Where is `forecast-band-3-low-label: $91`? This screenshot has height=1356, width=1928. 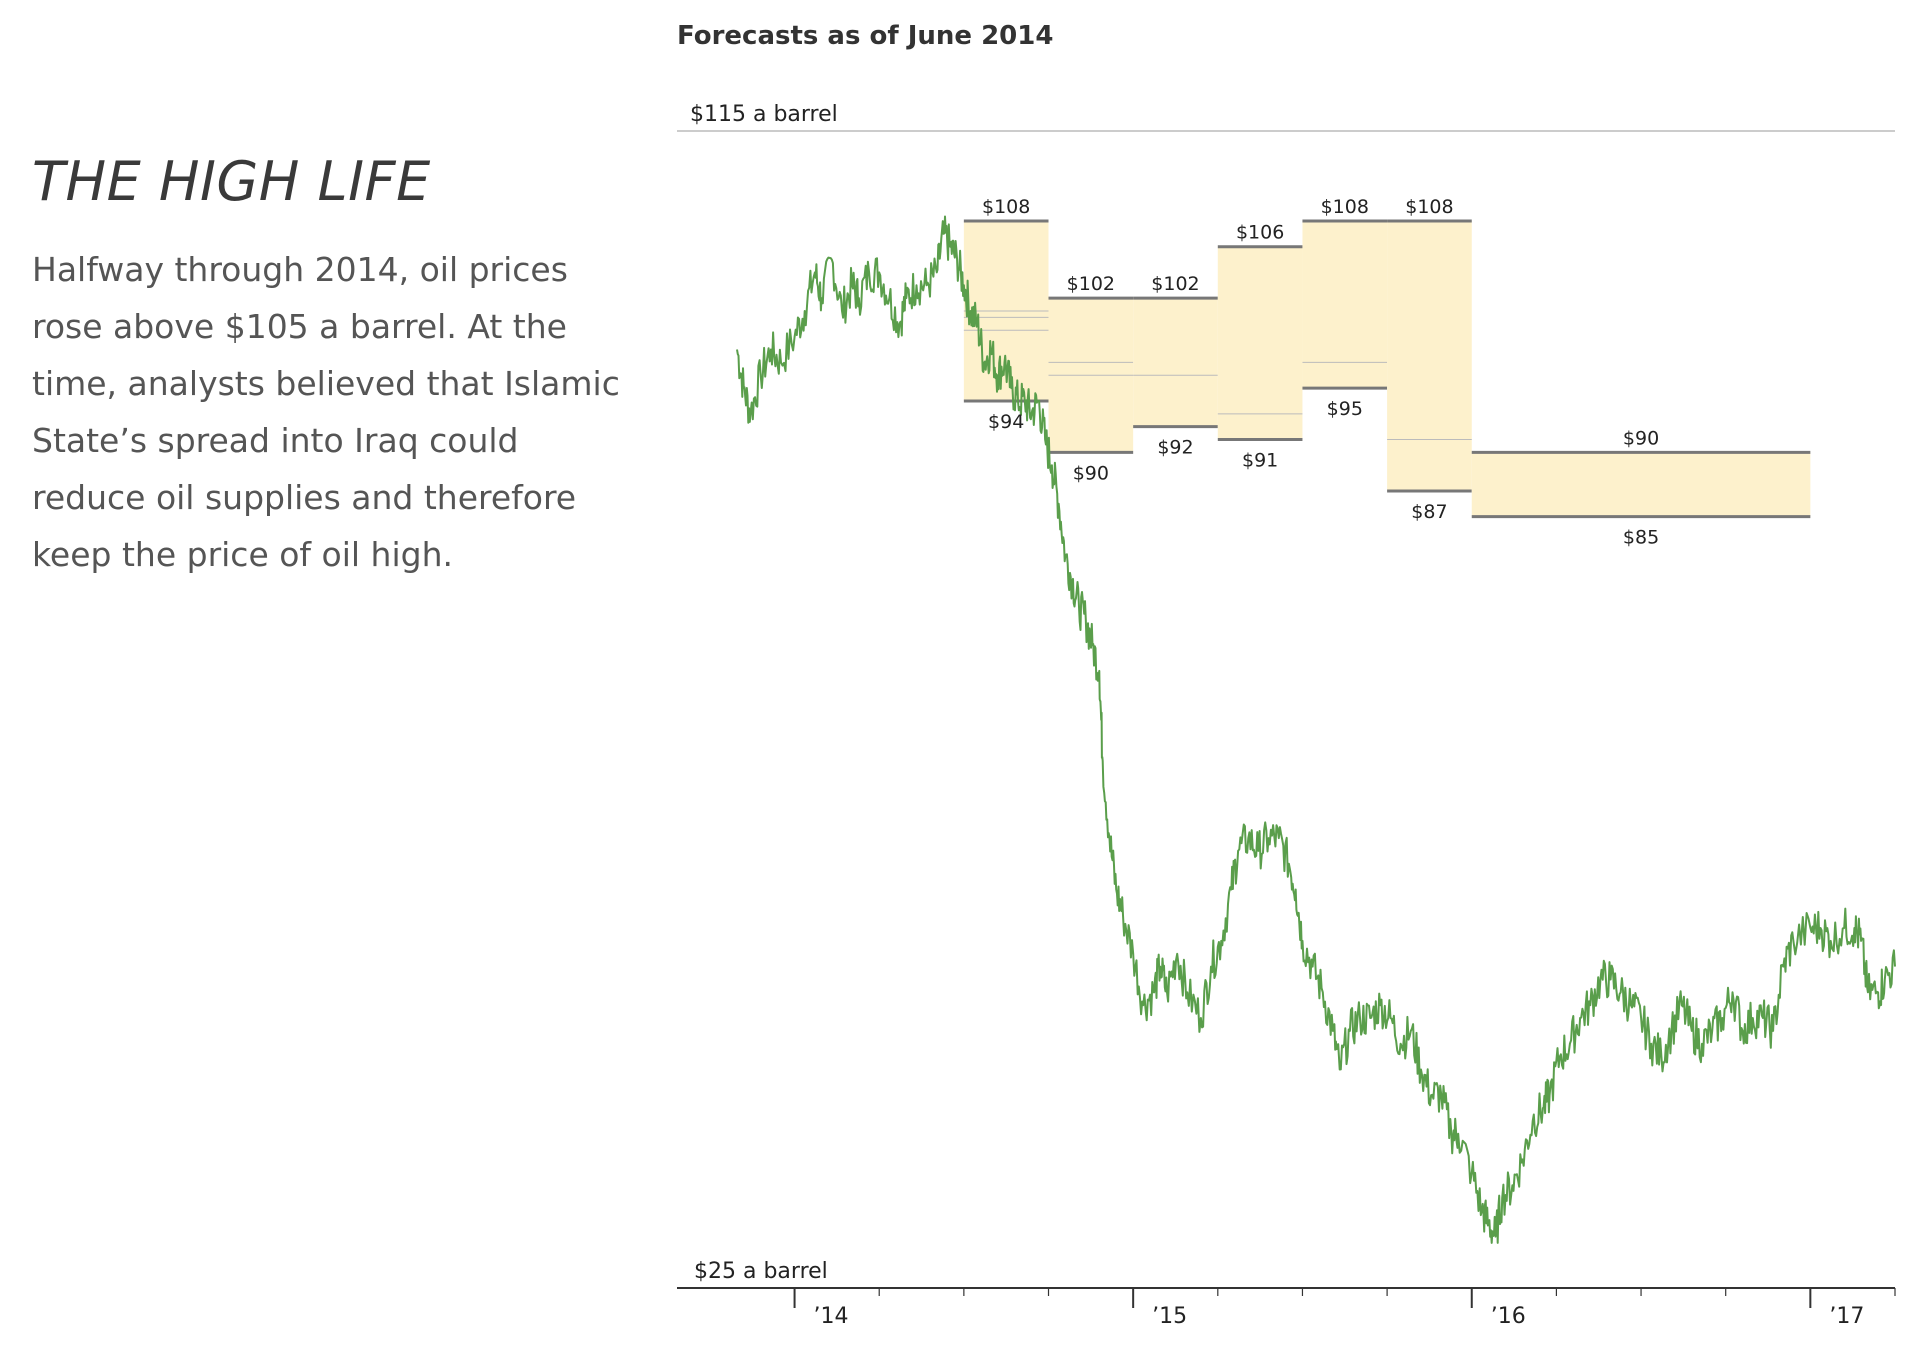 forecast-band-3-low-label: $91 is located at coordinates (1260, 461).